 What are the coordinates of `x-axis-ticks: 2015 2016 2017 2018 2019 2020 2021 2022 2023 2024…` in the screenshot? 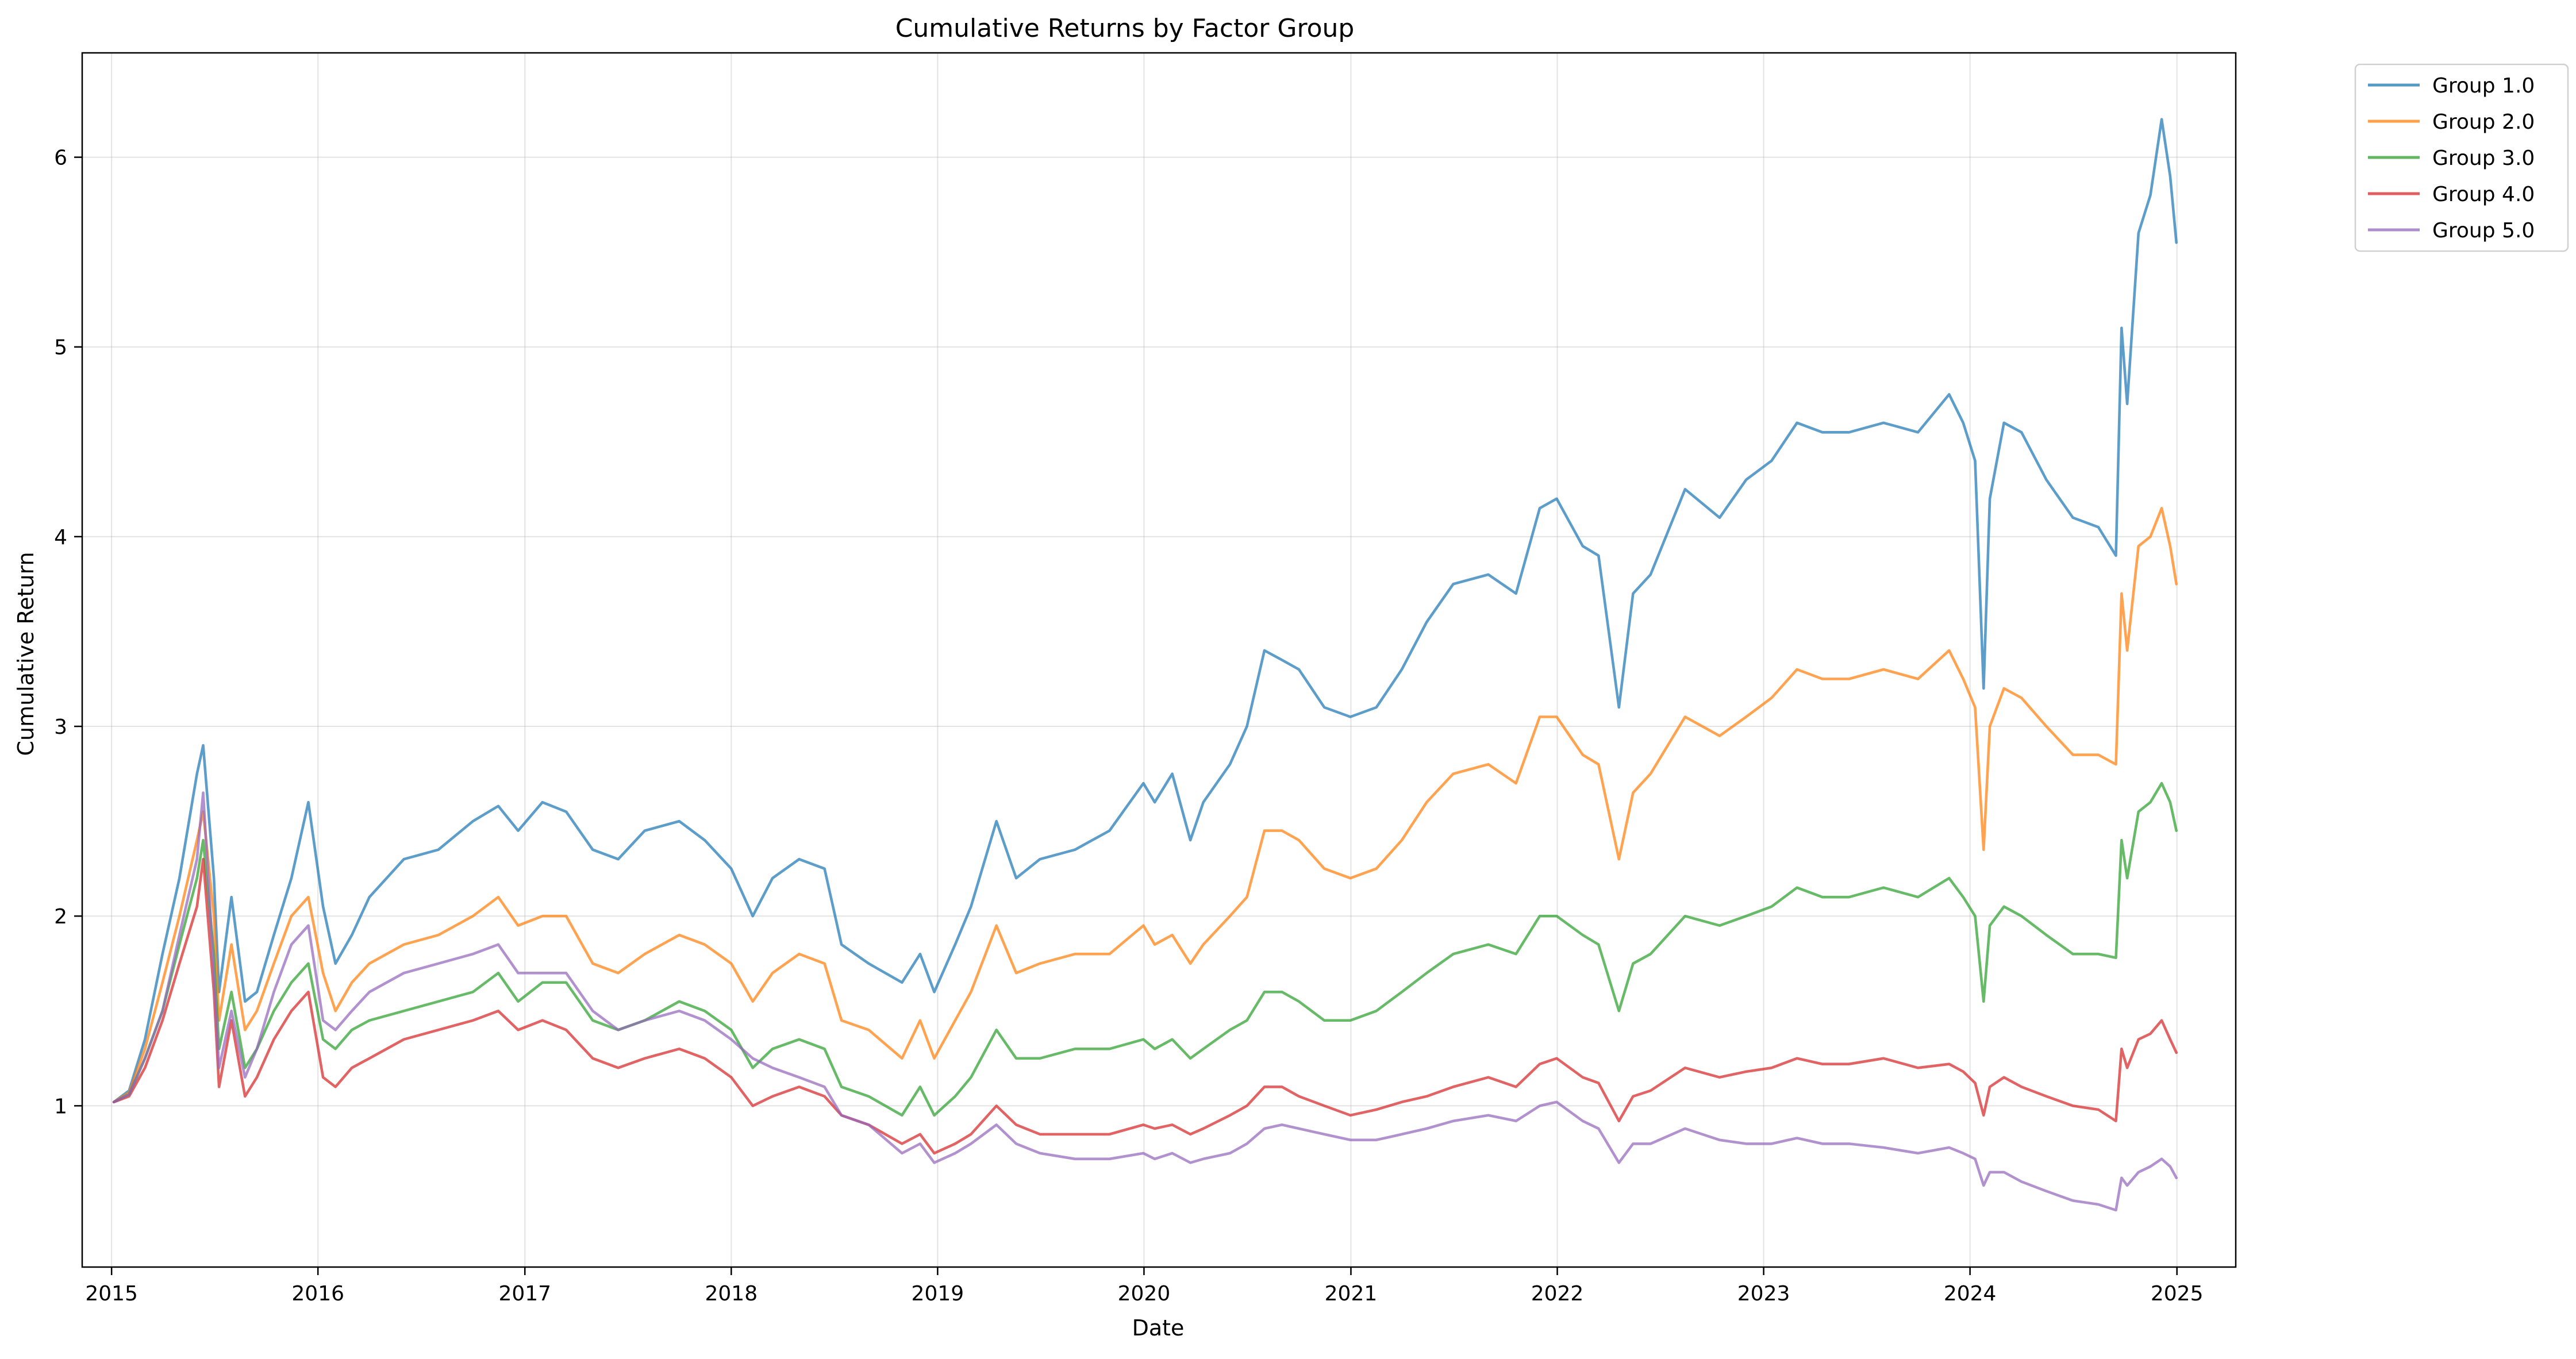 It's located at (1144, 1286).